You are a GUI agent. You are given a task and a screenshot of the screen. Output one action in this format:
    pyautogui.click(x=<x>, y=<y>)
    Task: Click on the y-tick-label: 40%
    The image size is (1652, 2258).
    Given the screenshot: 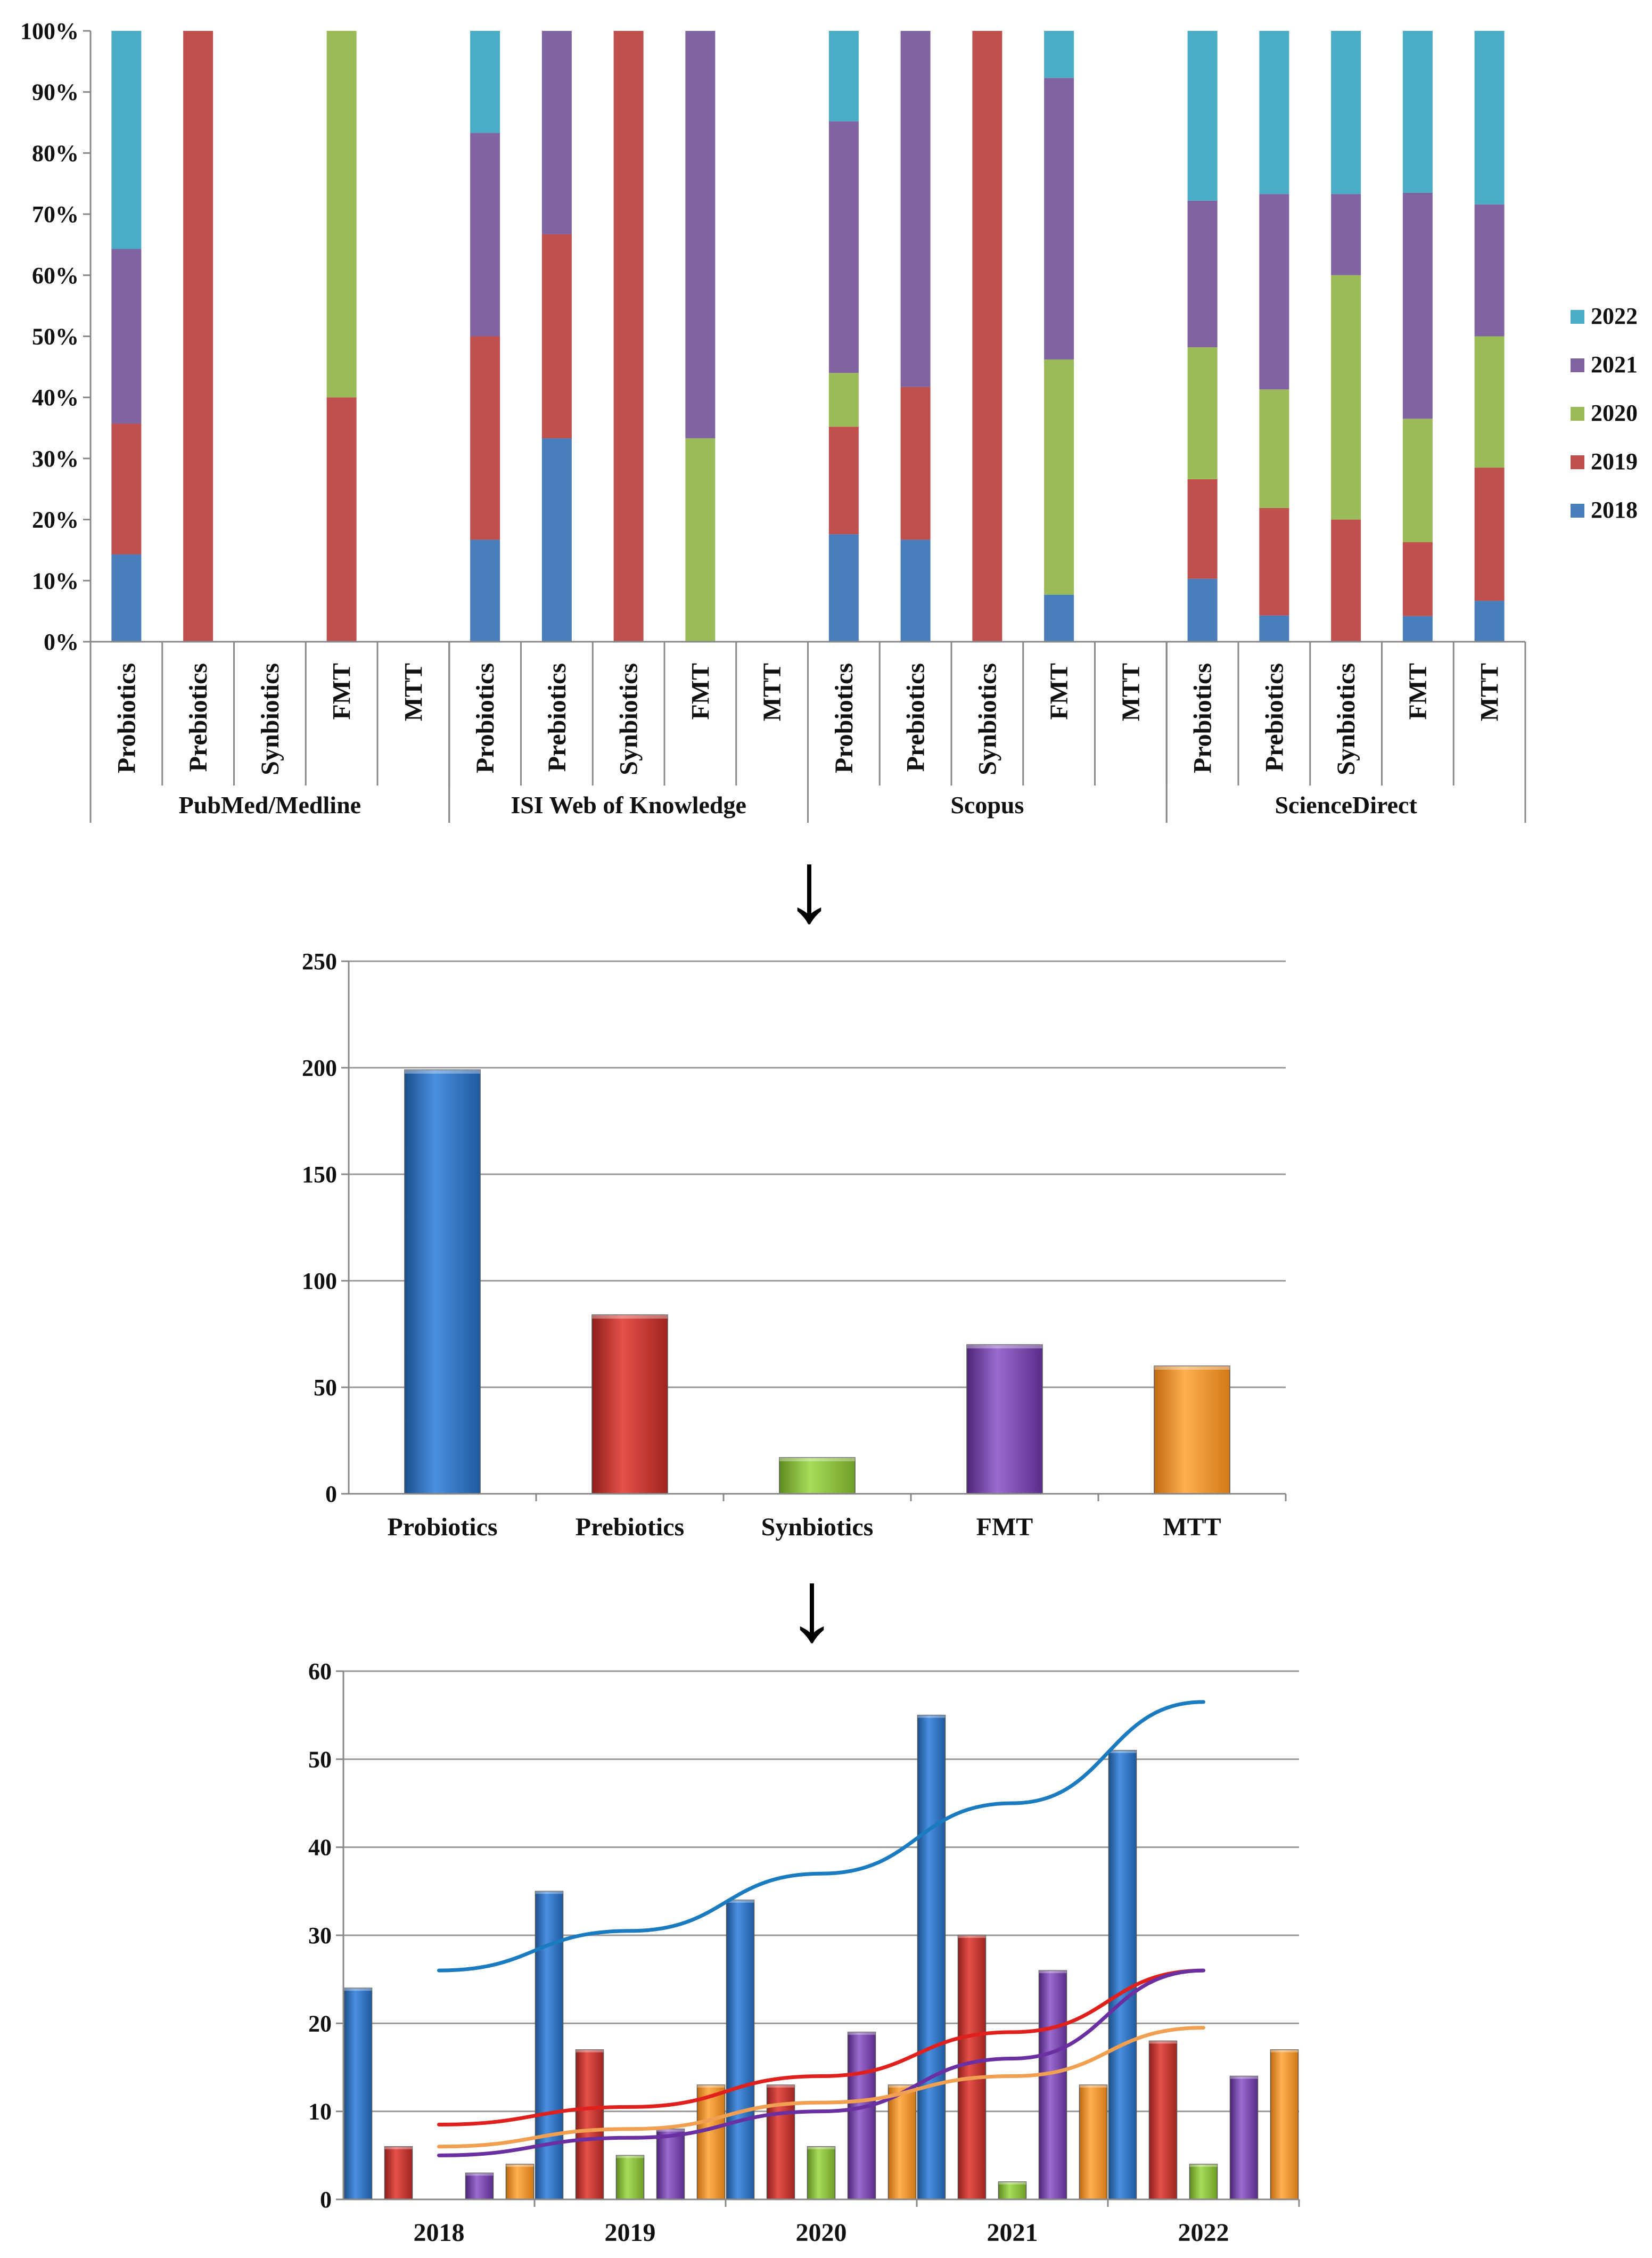 What is the action you would take?
    pyautogui.click(x=55, y=398)
    